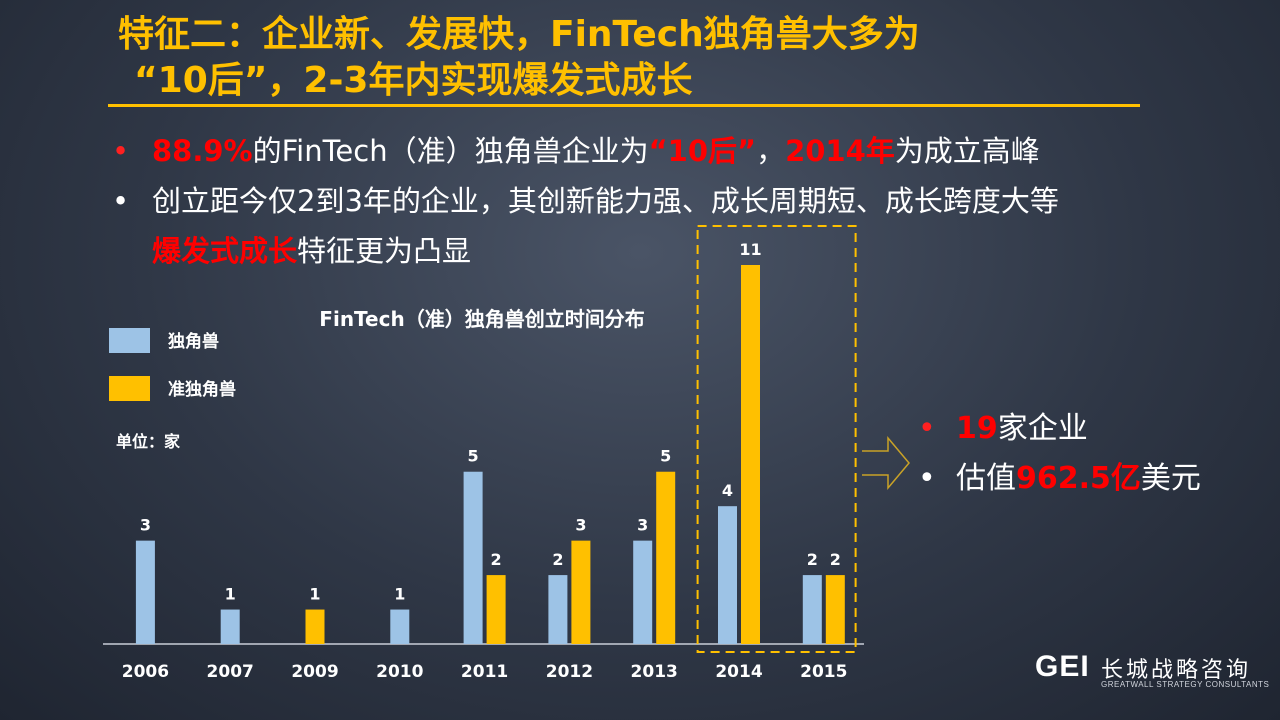 The width and height of the screenshot is (1280, 720). Describe the element at coordinates (652, 251) in the screenshot. I see `bullet-item-3: 爆发式成长特征更为凸显` at that location.